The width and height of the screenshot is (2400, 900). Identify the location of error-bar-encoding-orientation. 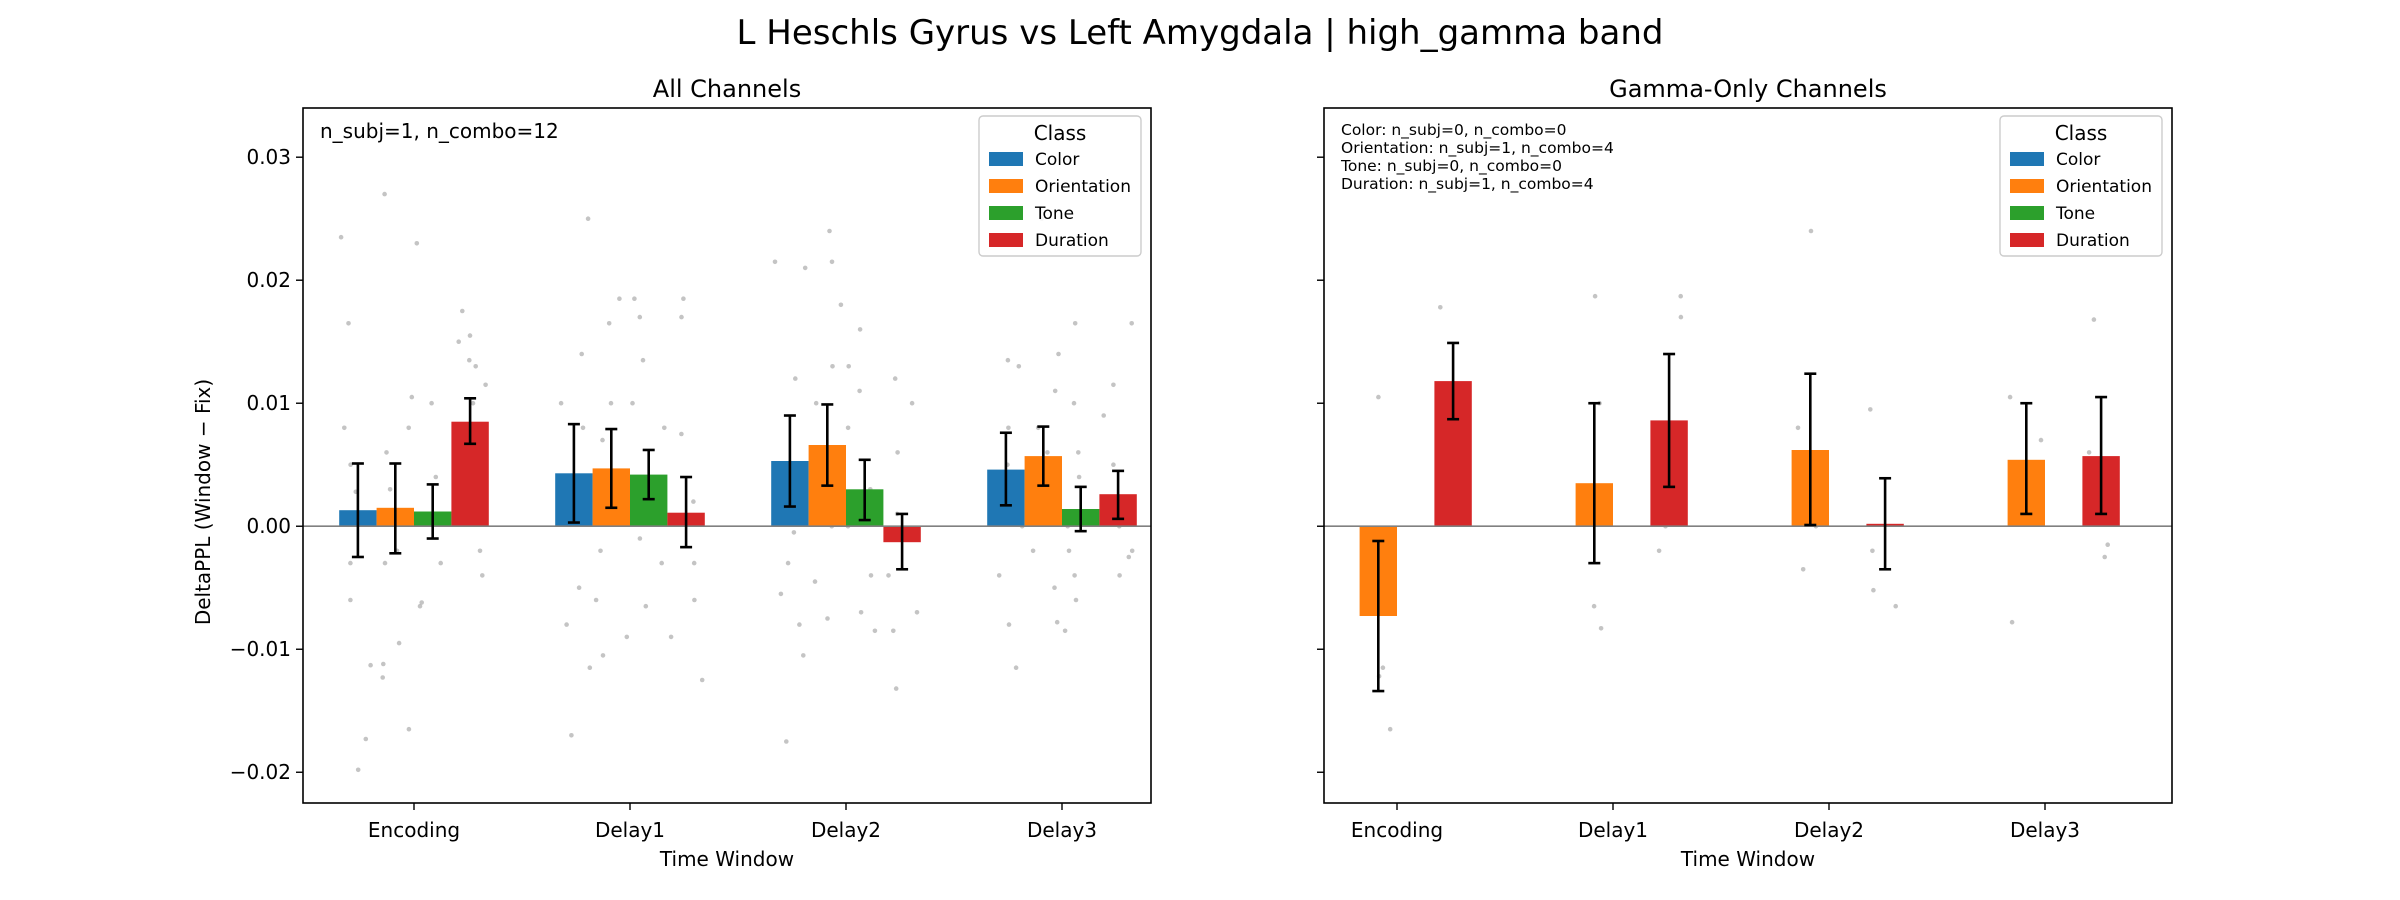
(395, 508).